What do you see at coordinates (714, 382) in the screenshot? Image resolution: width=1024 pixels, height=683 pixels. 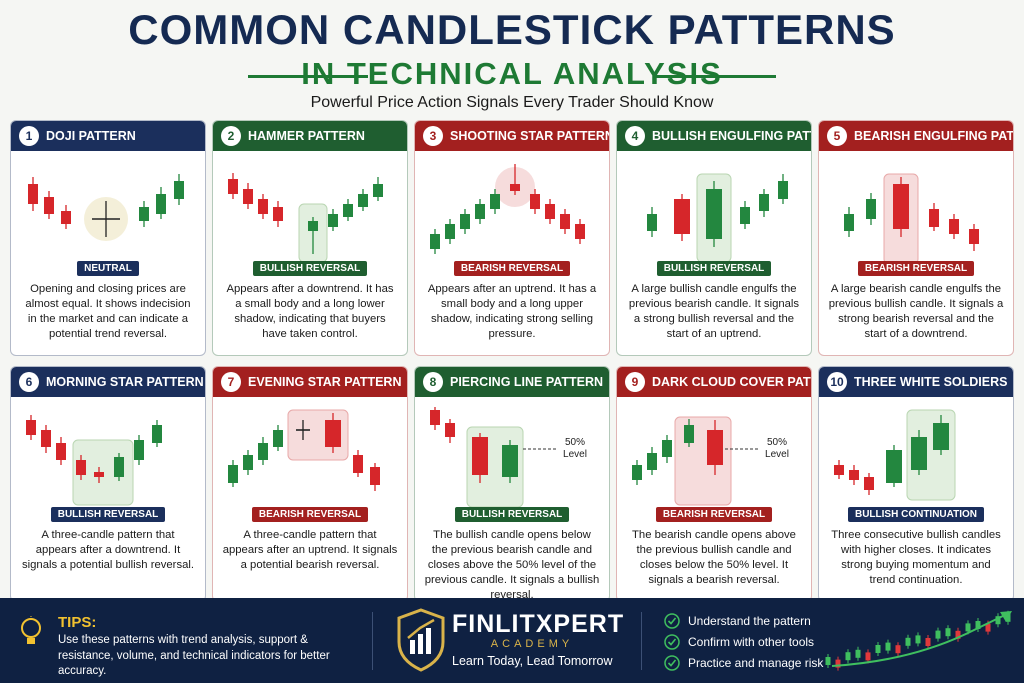 I see `card-header: 9 DARK CLOUD COVER PATTERN` at bounding box center [714, 382].